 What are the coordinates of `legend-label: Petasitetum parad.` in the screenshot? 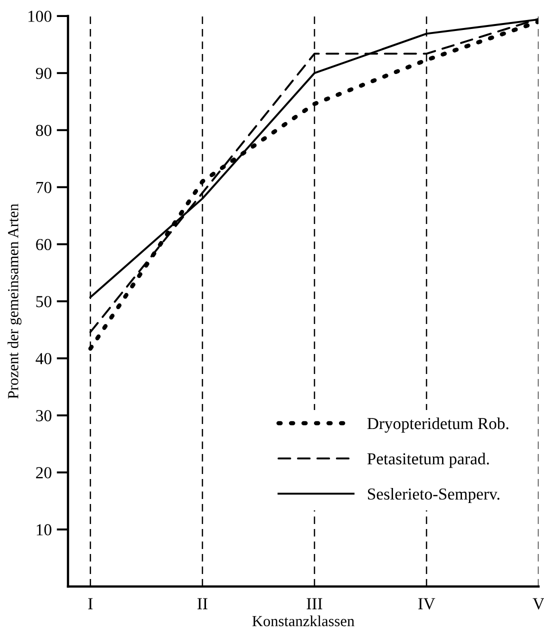 It's located at (428, 460).